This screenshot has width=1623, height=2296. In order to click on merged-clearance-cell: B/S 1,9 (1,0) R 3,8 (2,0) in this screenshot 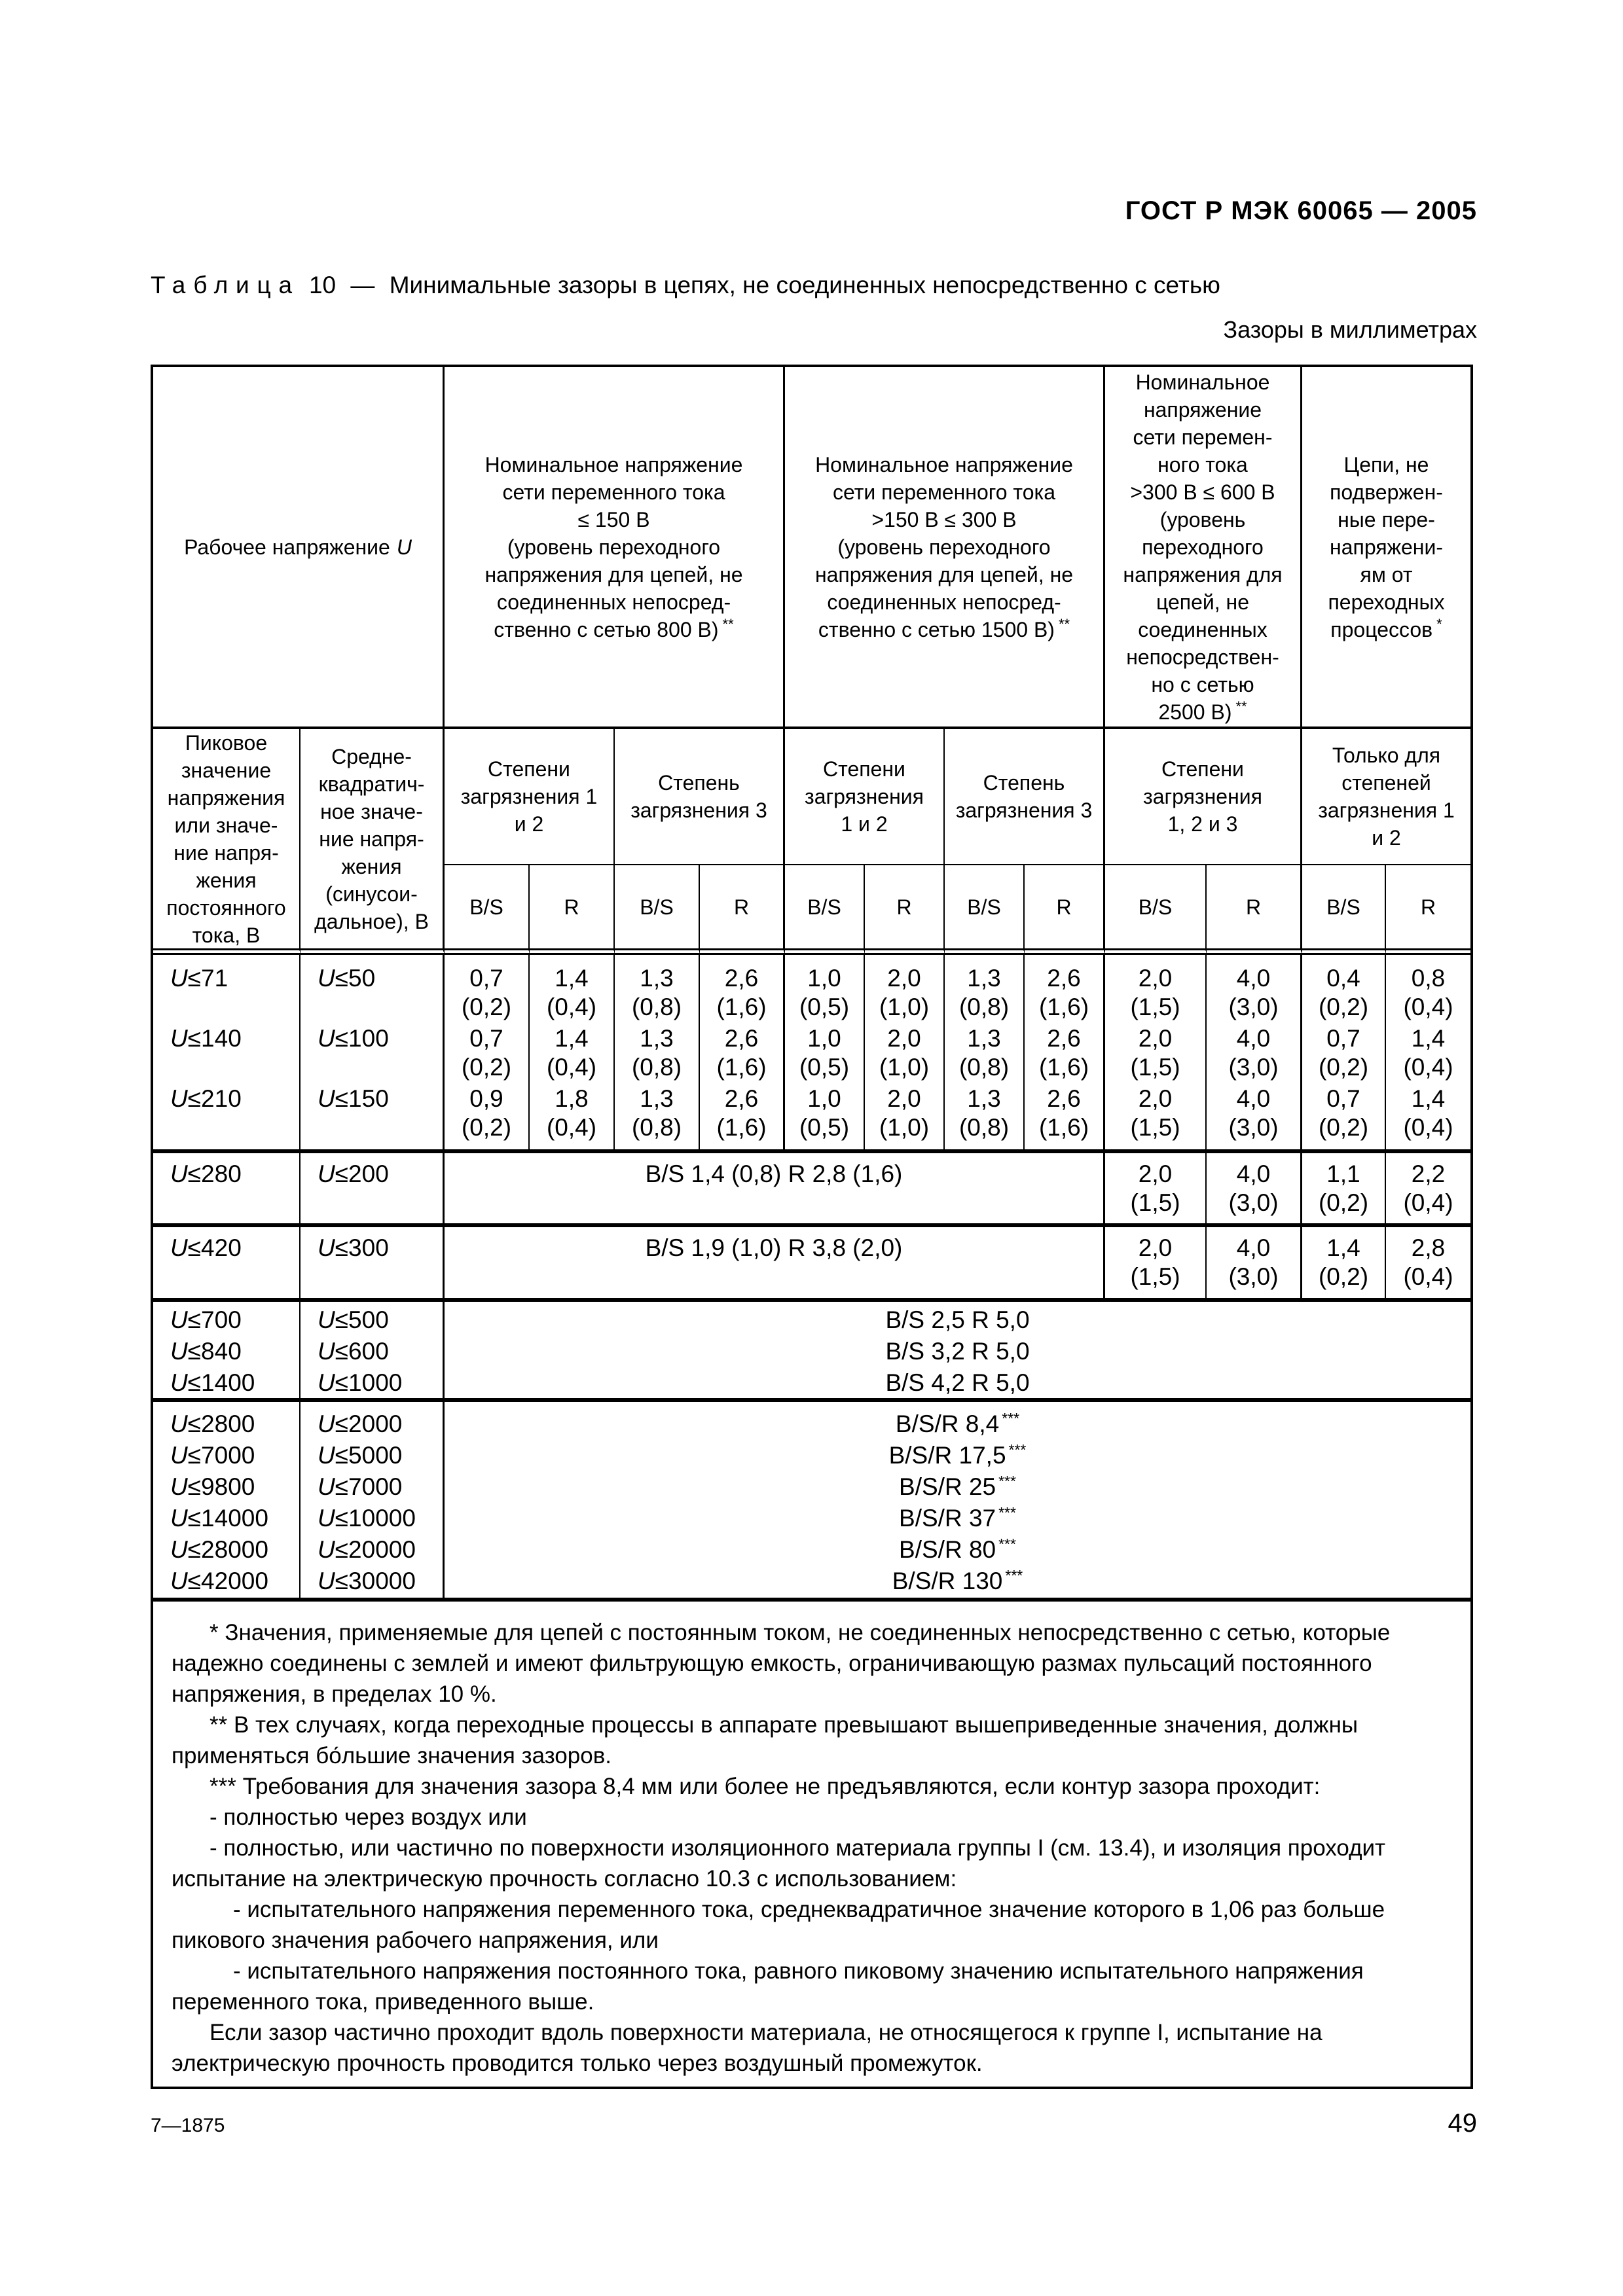, I will do `click(775, 1264)`.